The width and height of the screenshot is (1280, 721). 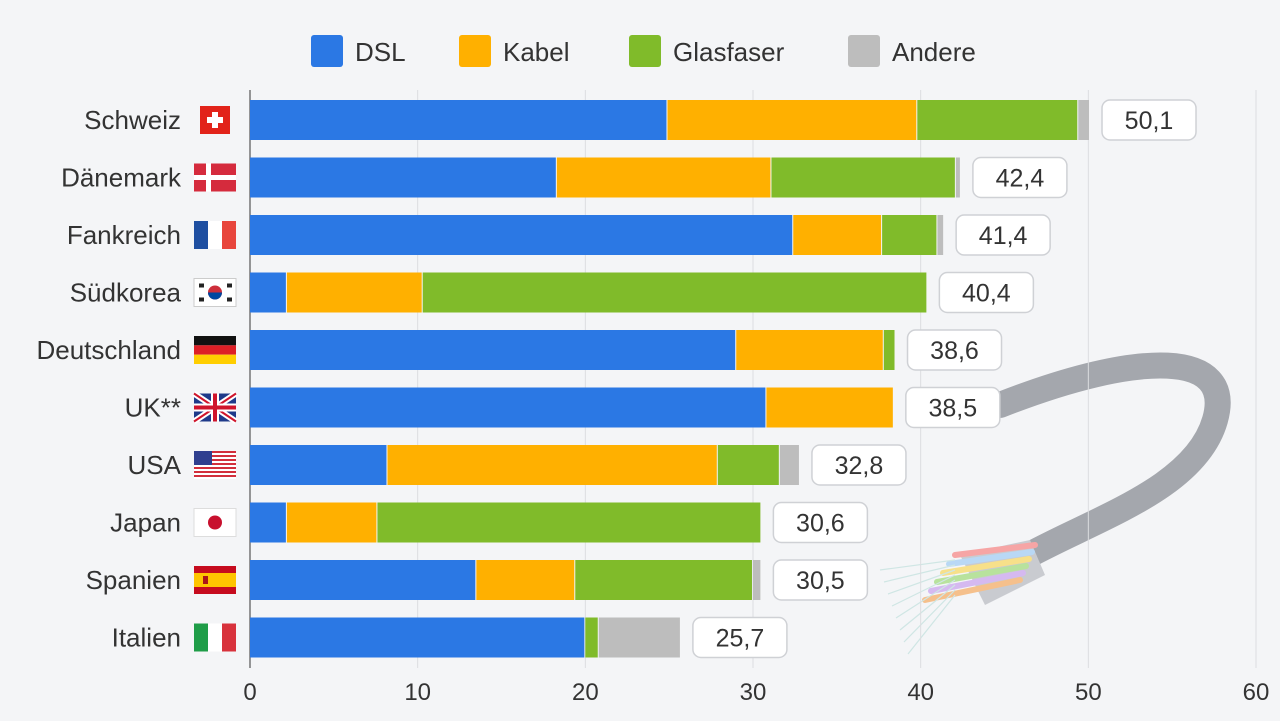 I want to click on bar-fankreich-glasfaser, so click(x=909, y=235).